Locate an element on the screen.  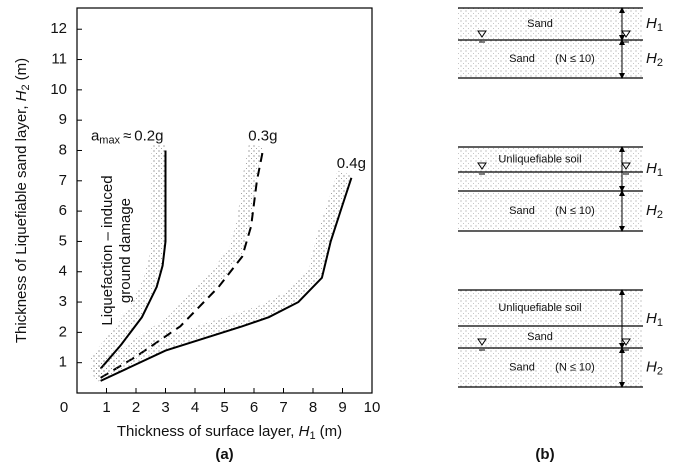
y-tick-label: 3 is located at coordinates (63, 301).